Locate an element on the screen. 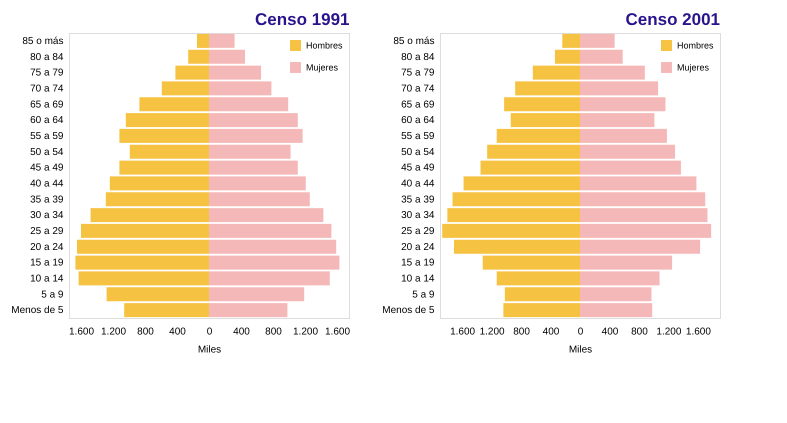 The image size is (787, 423). chart-title: Censo 1991 is located at coordinates (302, 19).